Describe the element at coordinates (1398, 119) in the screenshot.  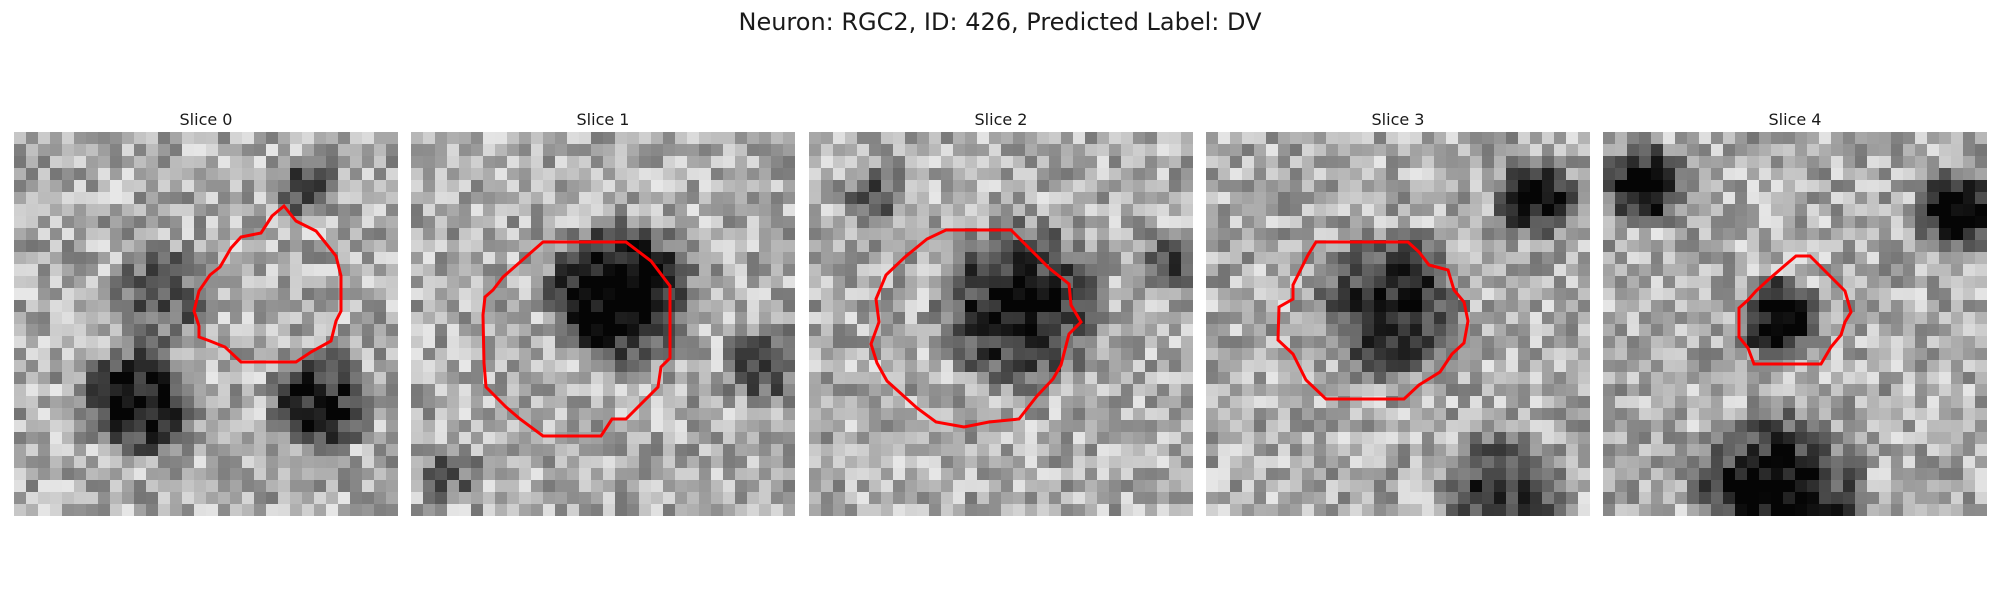
I see `slice-title-3: Slice 3` at that location.